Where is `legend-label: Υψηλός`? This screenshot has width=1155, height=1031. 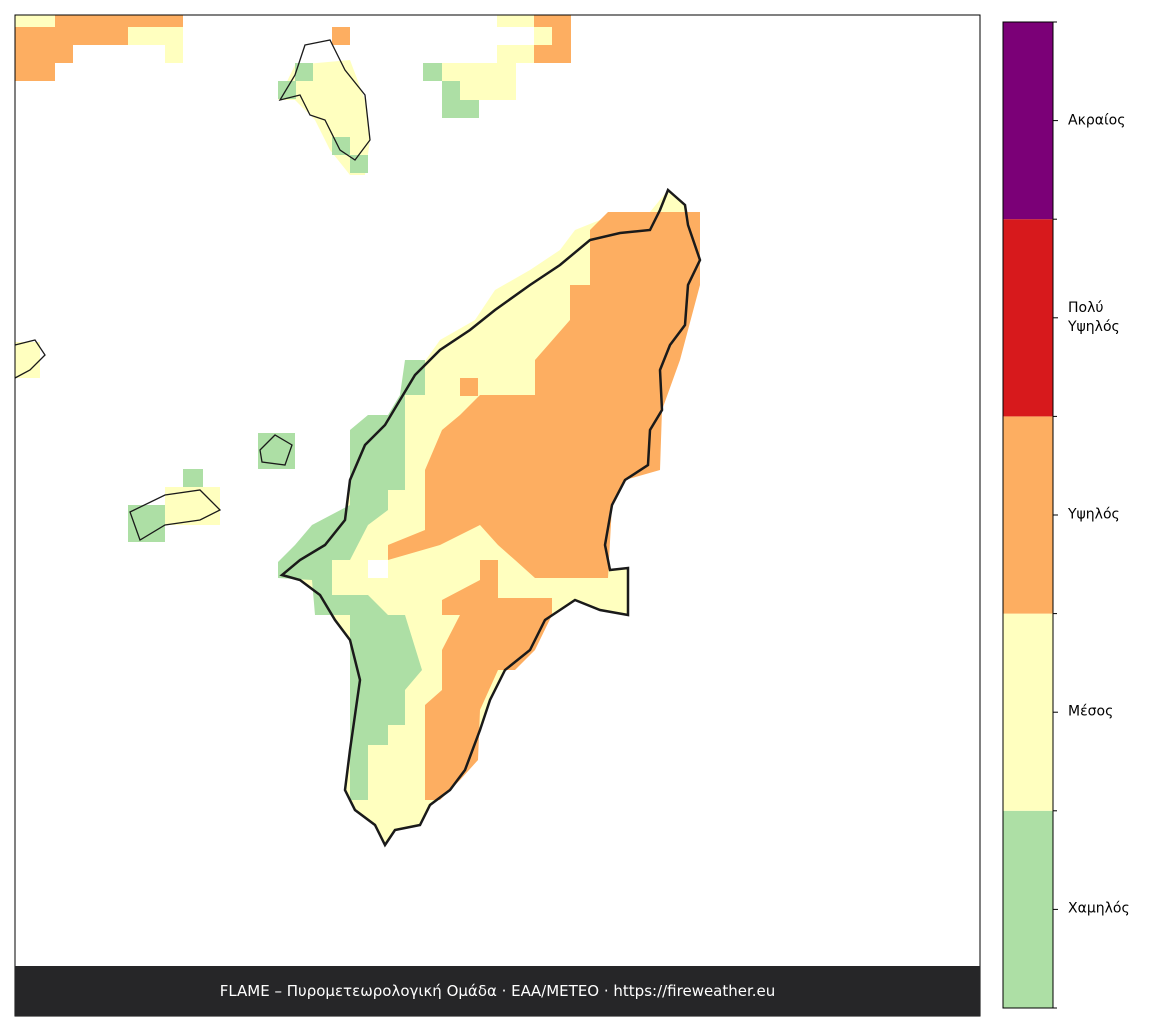
legend-label: Υψηλός is located at coordinates (1094, 514).